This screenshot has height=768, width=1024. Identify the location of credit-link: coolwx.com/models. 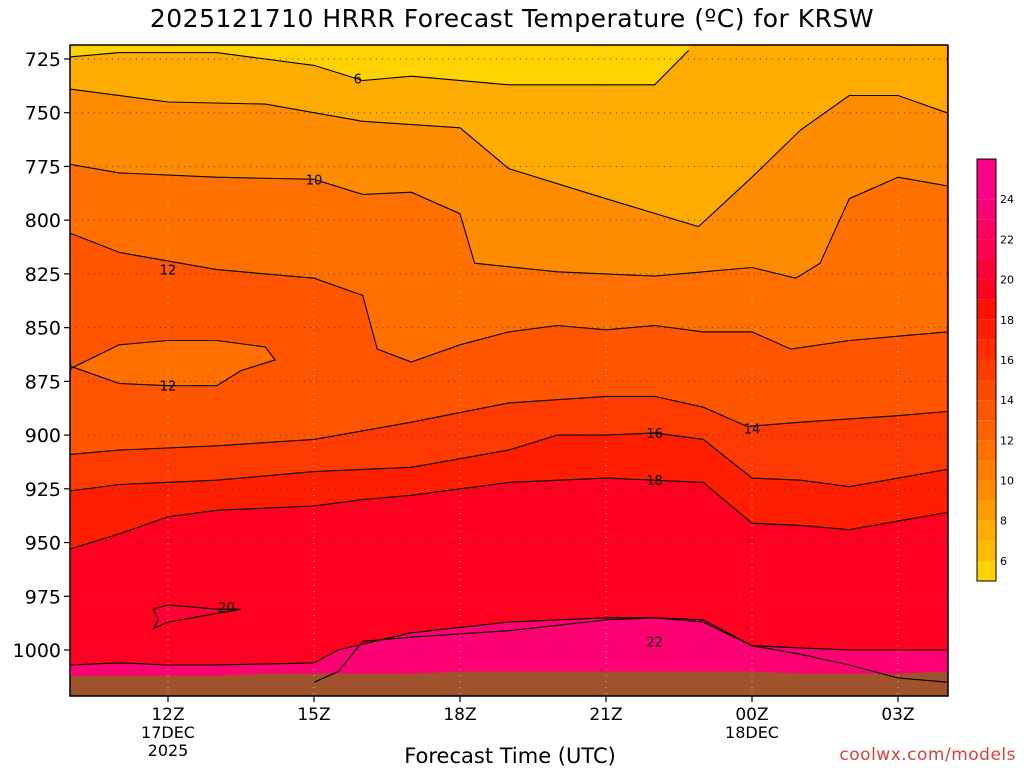
(927, 755).